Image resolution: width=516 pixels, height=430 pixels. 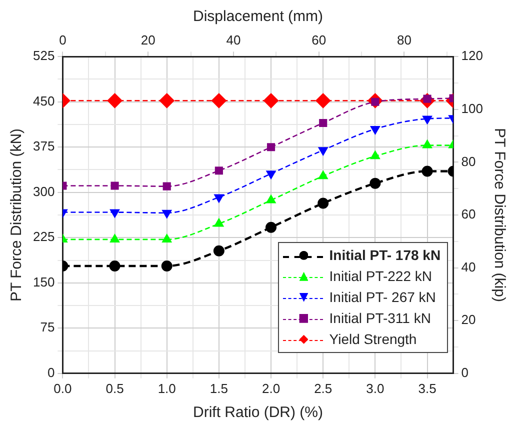 What do you see at coordinates (271, 388) in the screenshot?
I see `x-tick-label: 2.0` at bounding box center [271, 388].